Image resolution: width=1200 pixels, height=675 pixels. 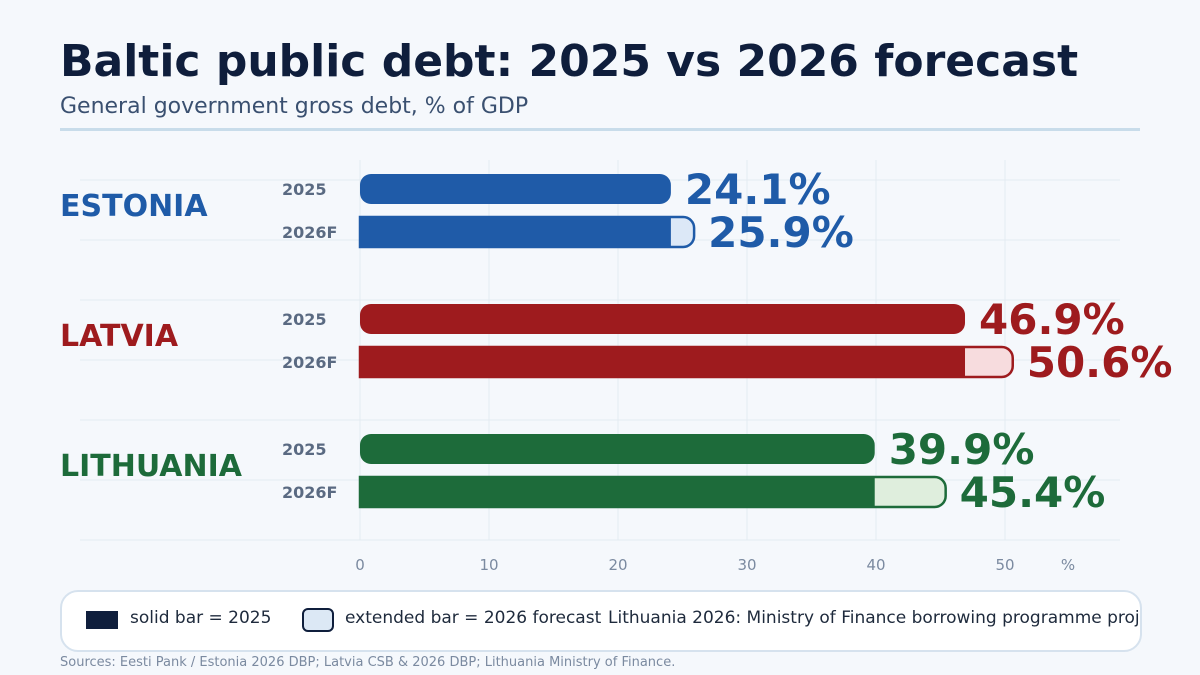 I want to click on value-label: 46.9%, so click(x=1052, y=319).